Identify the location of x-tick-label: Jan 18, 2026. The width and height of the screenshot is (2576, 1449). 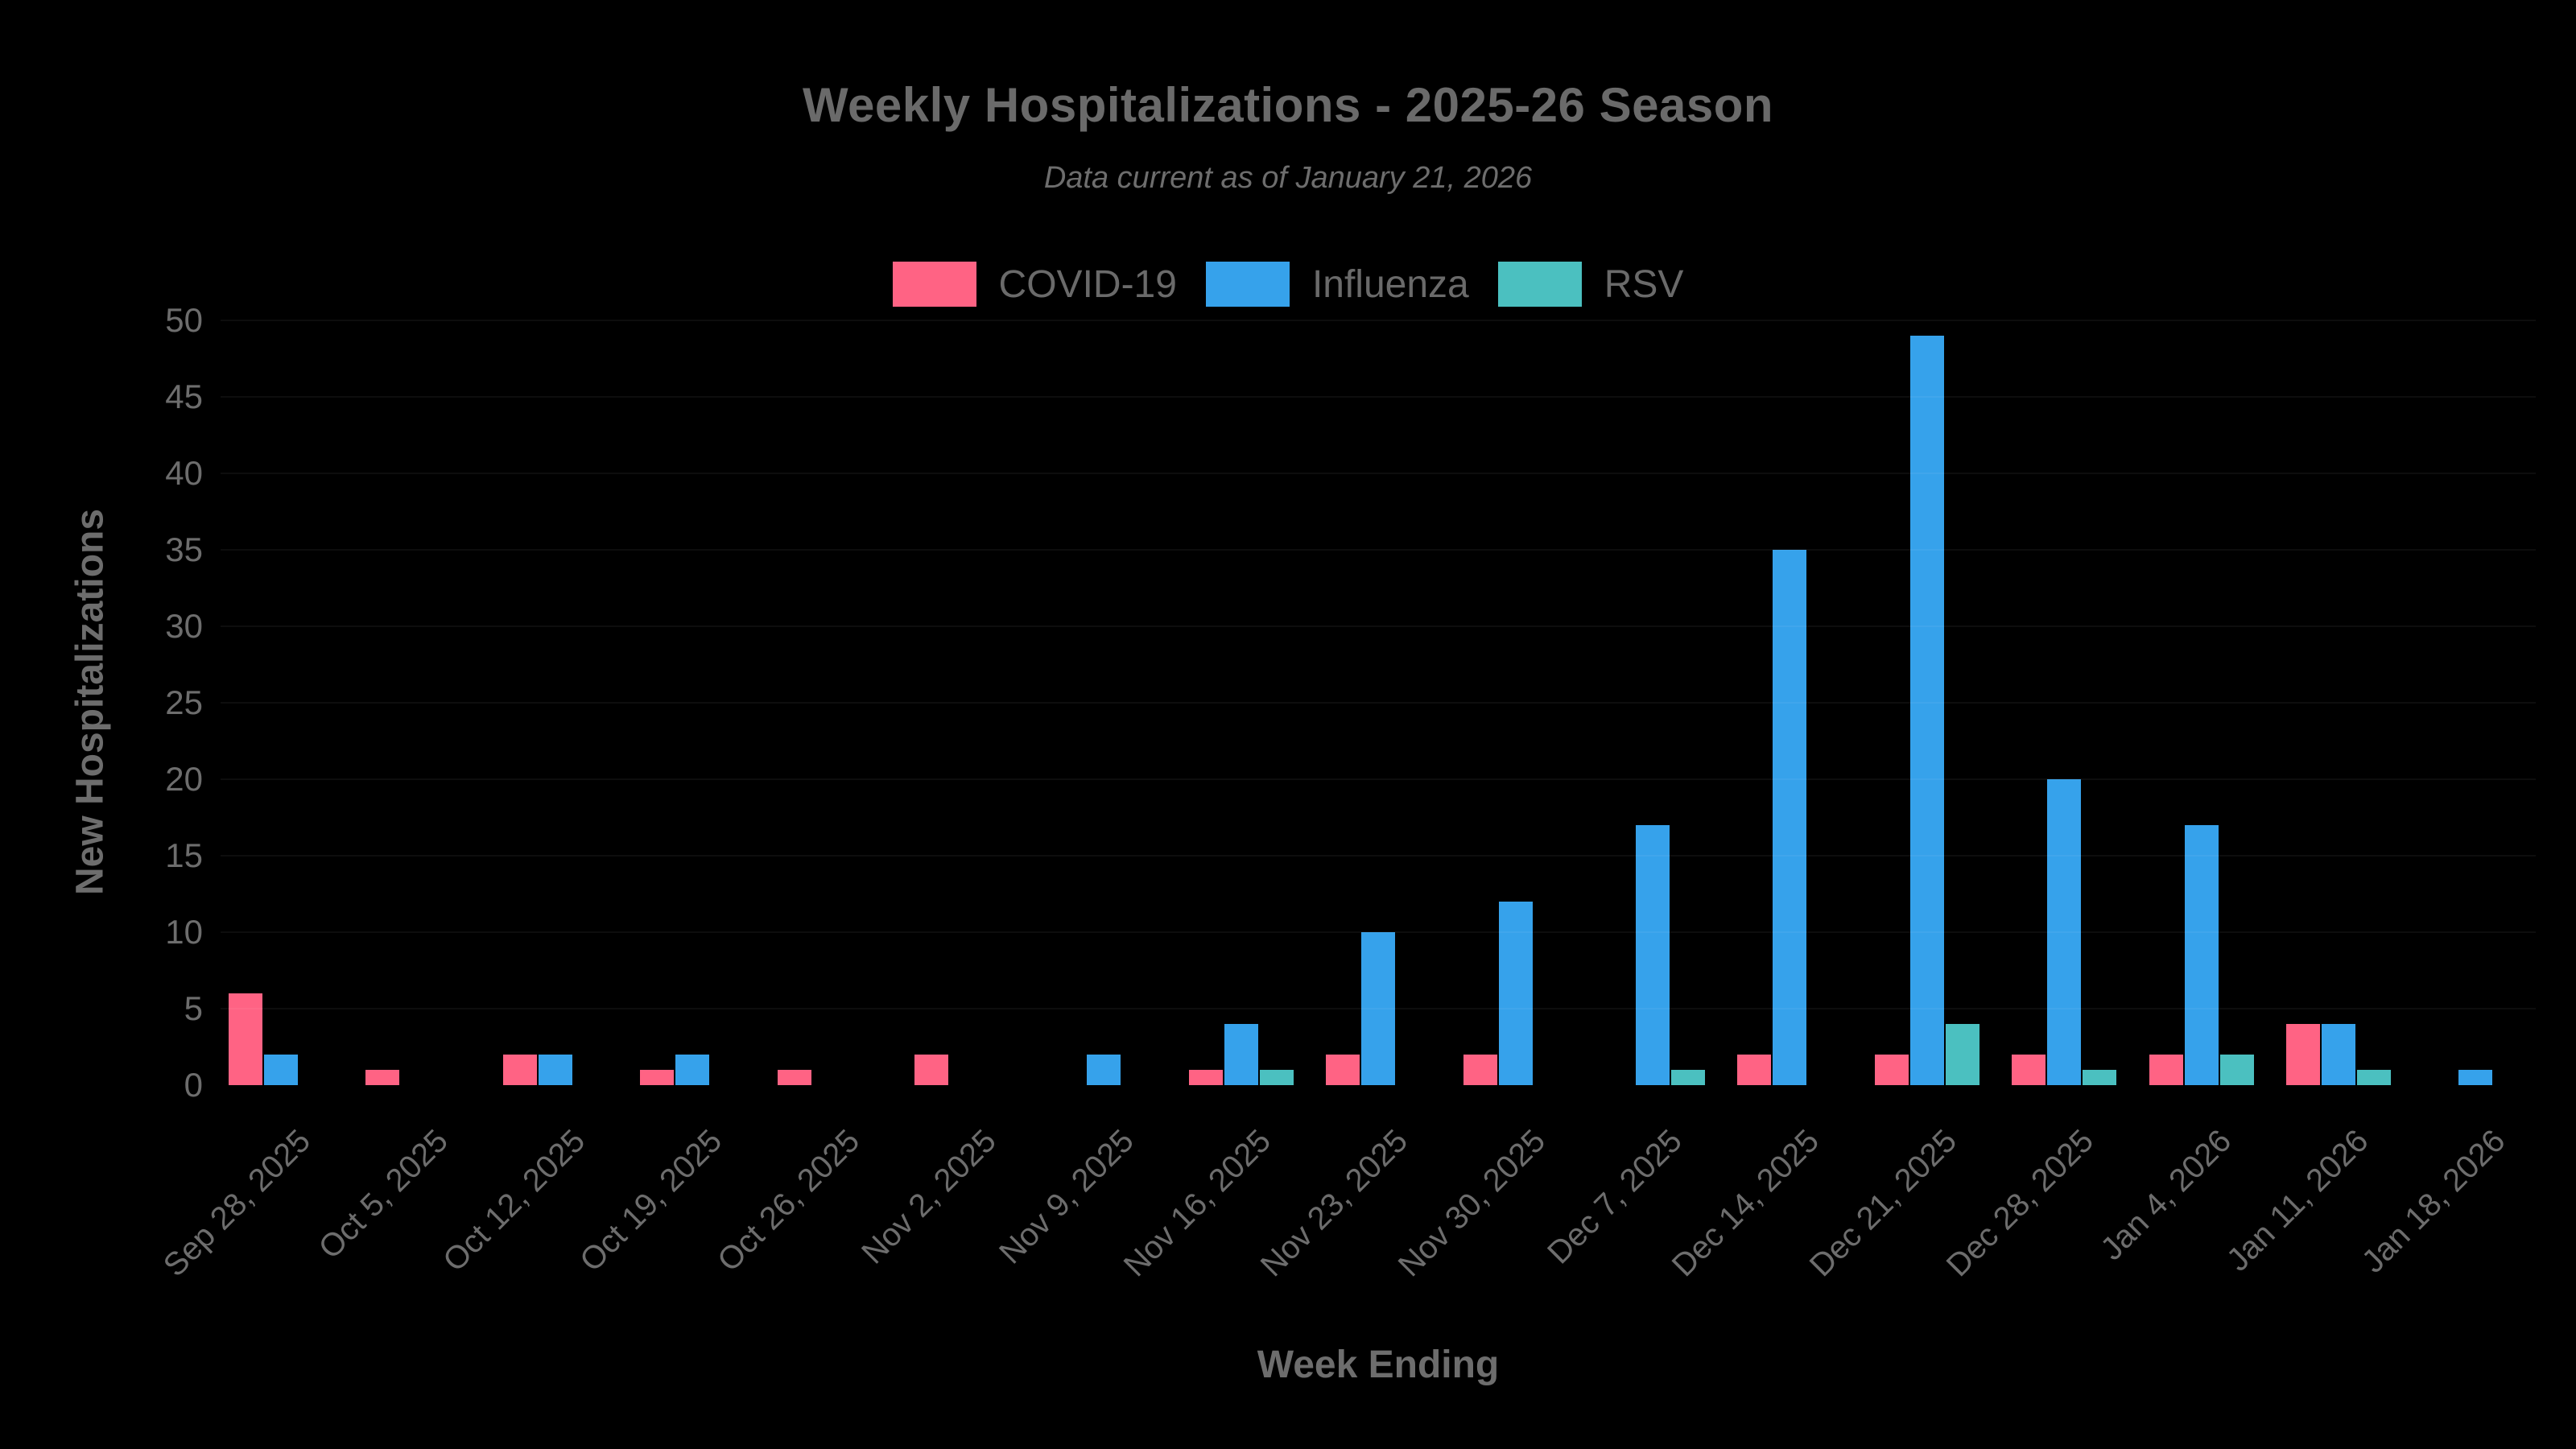
(2433, 1201).